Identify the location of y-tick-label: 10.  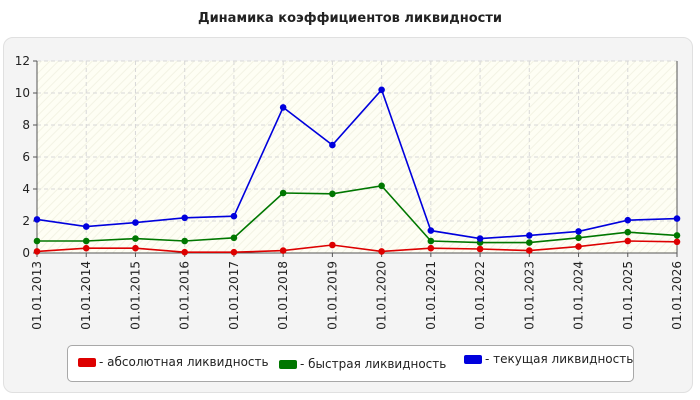
(22, 93).